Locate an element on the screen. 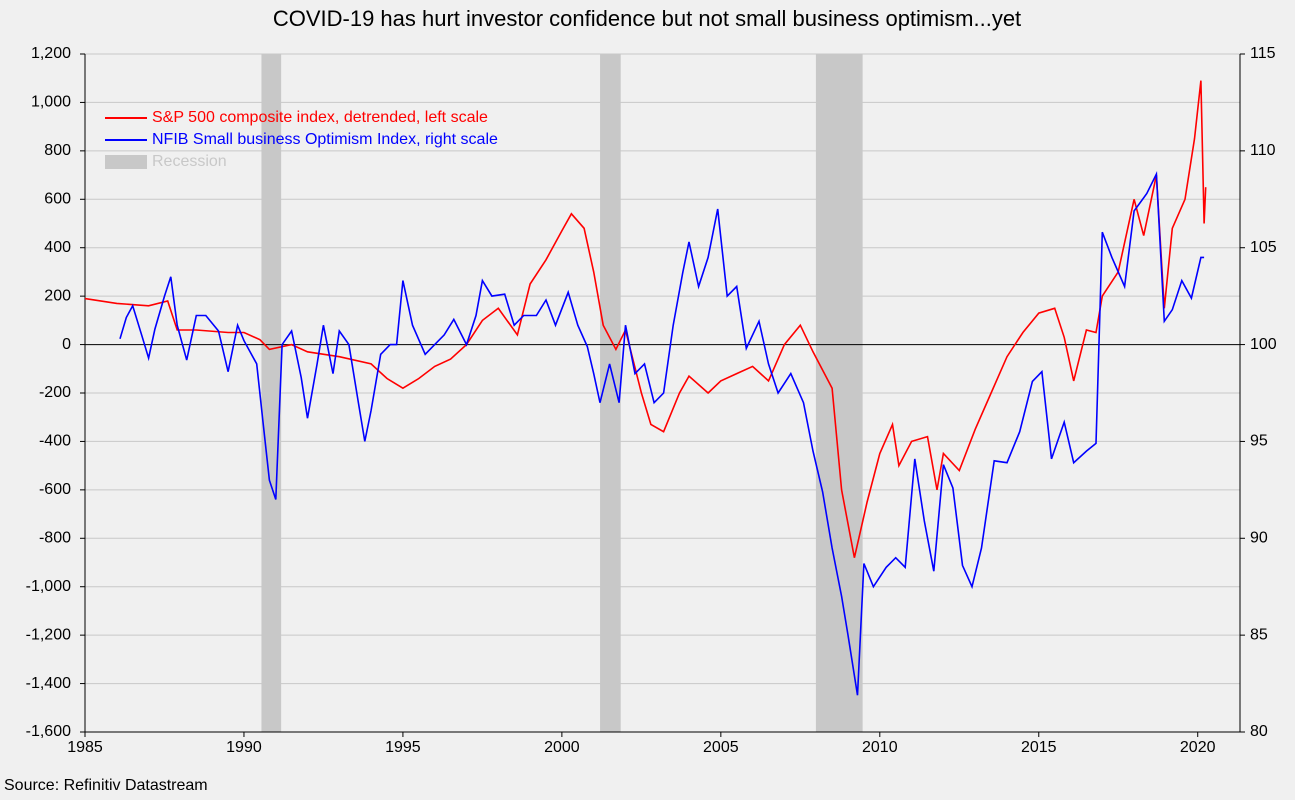  y-tick-label: 600 is located at coordinates (57, 199).